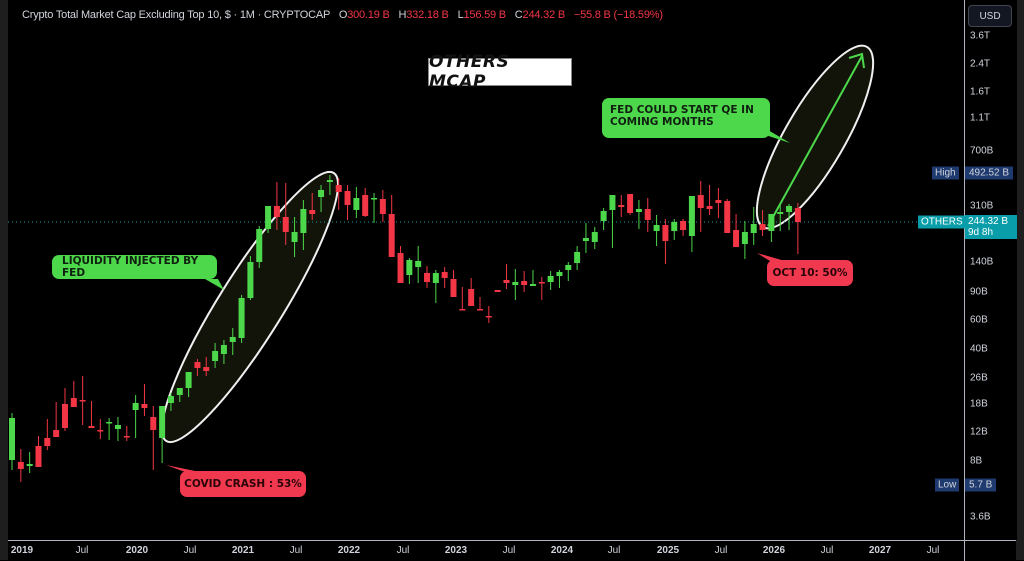  Describe the element at coordinates (964, 551) in the screenshot. I see `axis-corner-divider` at that location.